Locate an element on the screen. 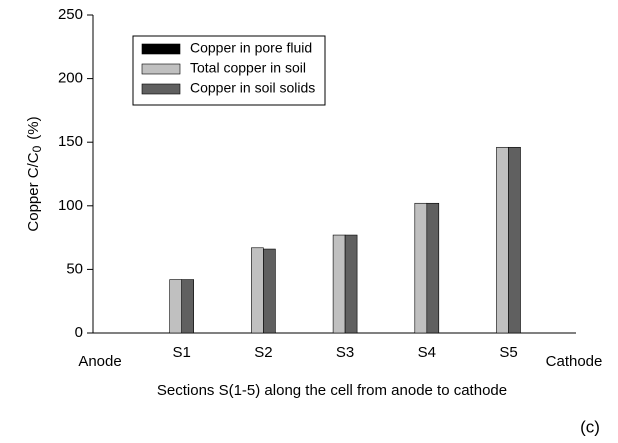  y-tick-label: 200 is located at coordinates (70, 78).